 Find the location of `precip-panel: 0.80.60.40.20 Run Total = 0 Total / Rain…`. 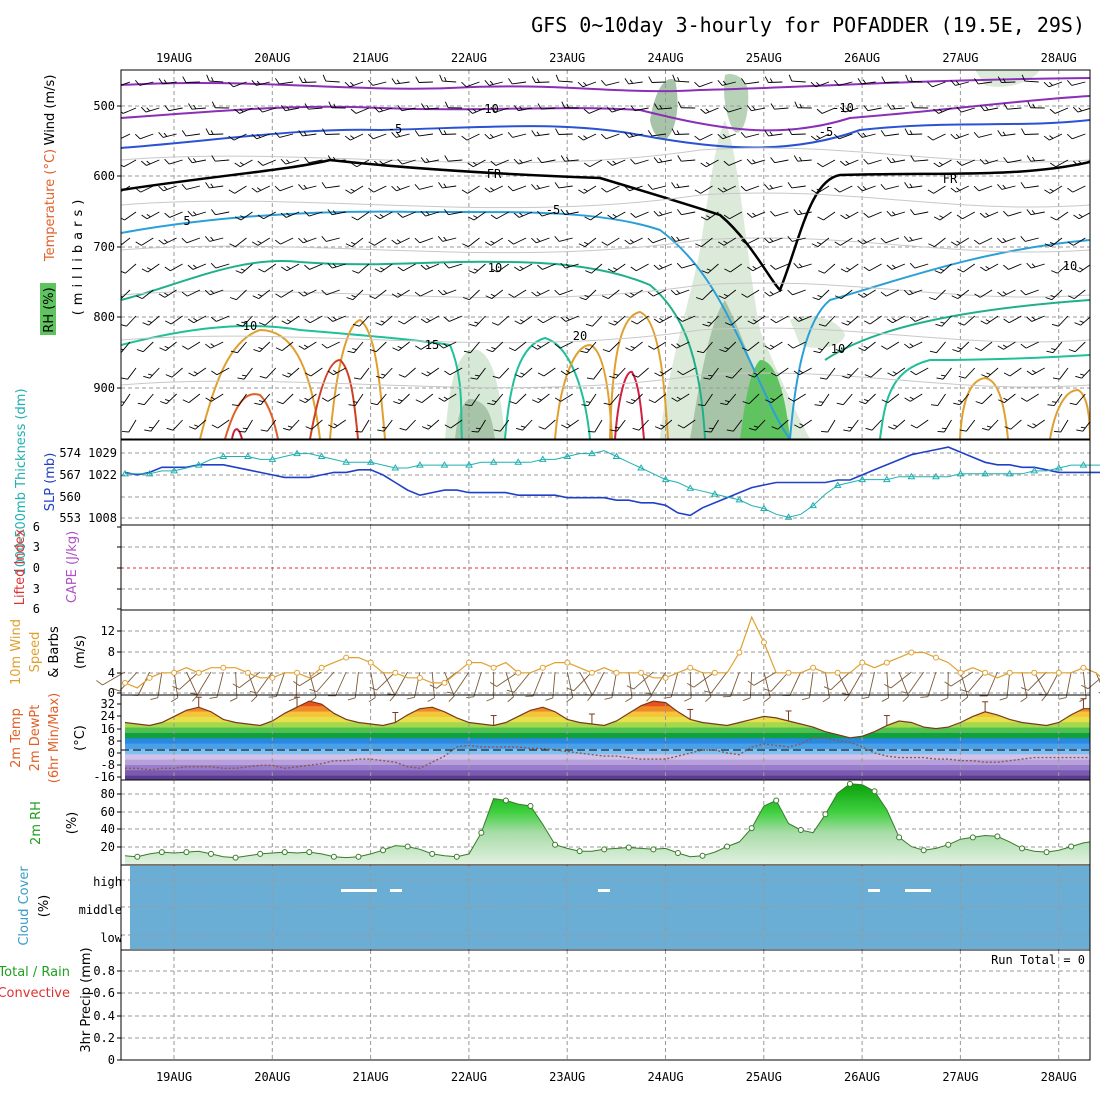

precip-panel: 0.80.60.40.20 Run Total = 0 Total / Rain… is located at coordinates (545, 1007).